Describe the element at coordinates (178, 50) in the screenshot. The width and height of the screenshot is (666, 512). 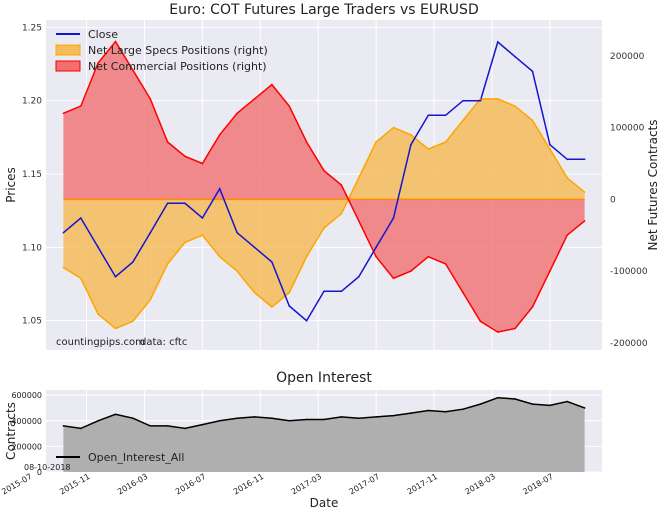
I see `legend-specs-label: Net Large Specs Positions (right)` at that location.